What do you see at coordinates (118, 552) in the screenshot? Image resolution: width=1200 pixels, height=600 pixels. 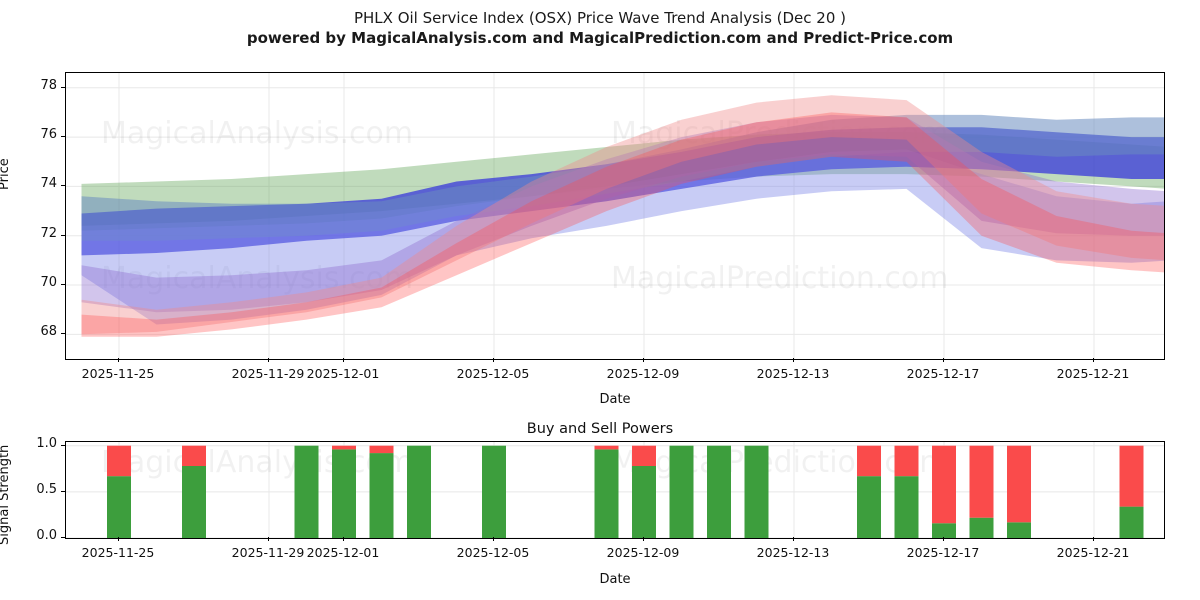 I see `power-x-tick-label: 2025-11-25` at bounding box center [118, 552].